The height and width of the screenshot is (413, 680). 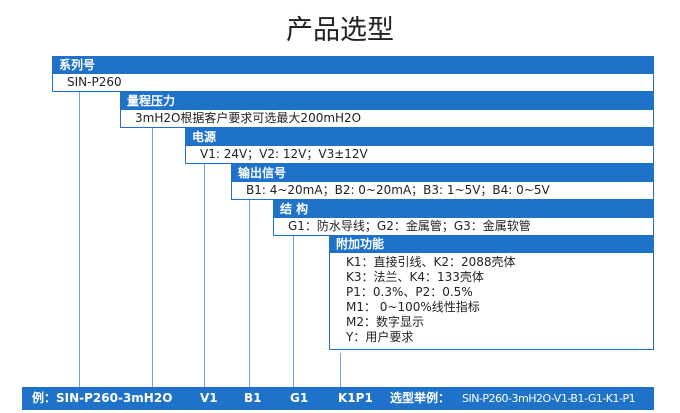 I want to click on section-value: M2：数字显示, so click(x=385, y=322).